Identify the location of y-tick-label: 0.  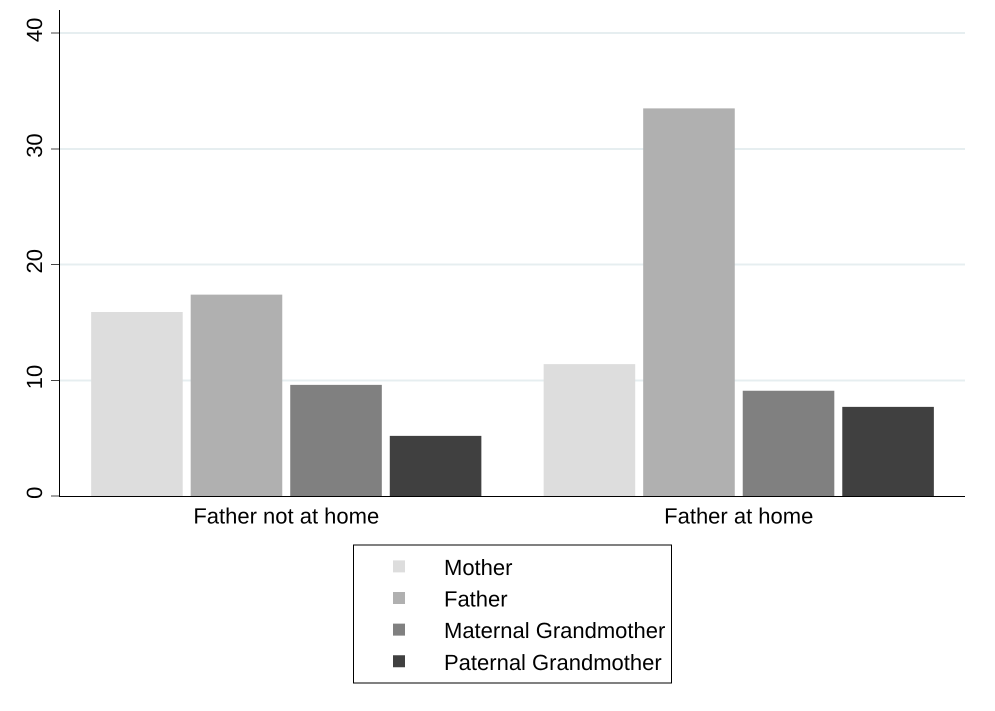
(35, 492).